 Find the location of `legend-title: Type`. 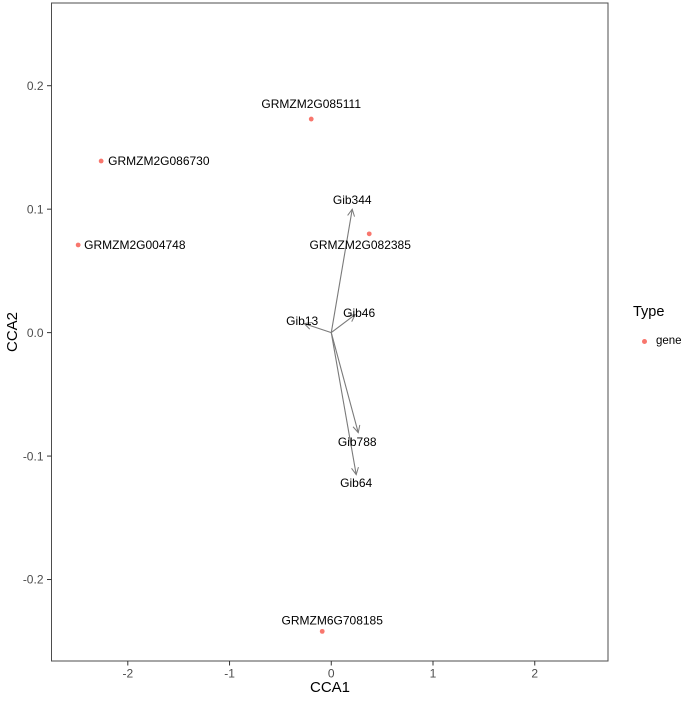

legend-title: Type is located at coordinates (649, 312).